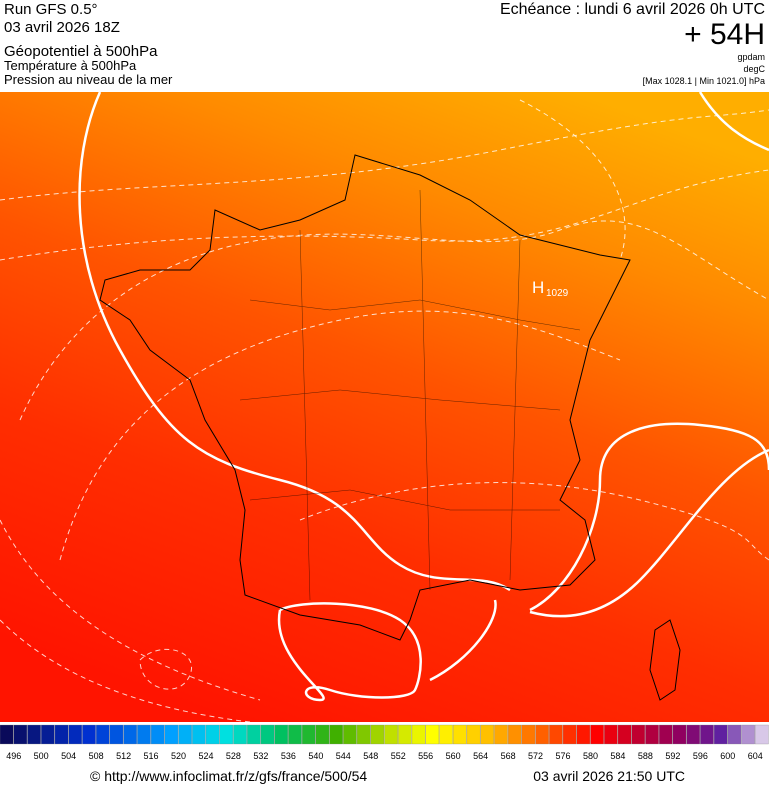 Image resolution: width=769 pixels, height=786 pixels. Describe the element at coordinates (700, 756) in the screenshot. I see `colorbar-label: 596` at that location.